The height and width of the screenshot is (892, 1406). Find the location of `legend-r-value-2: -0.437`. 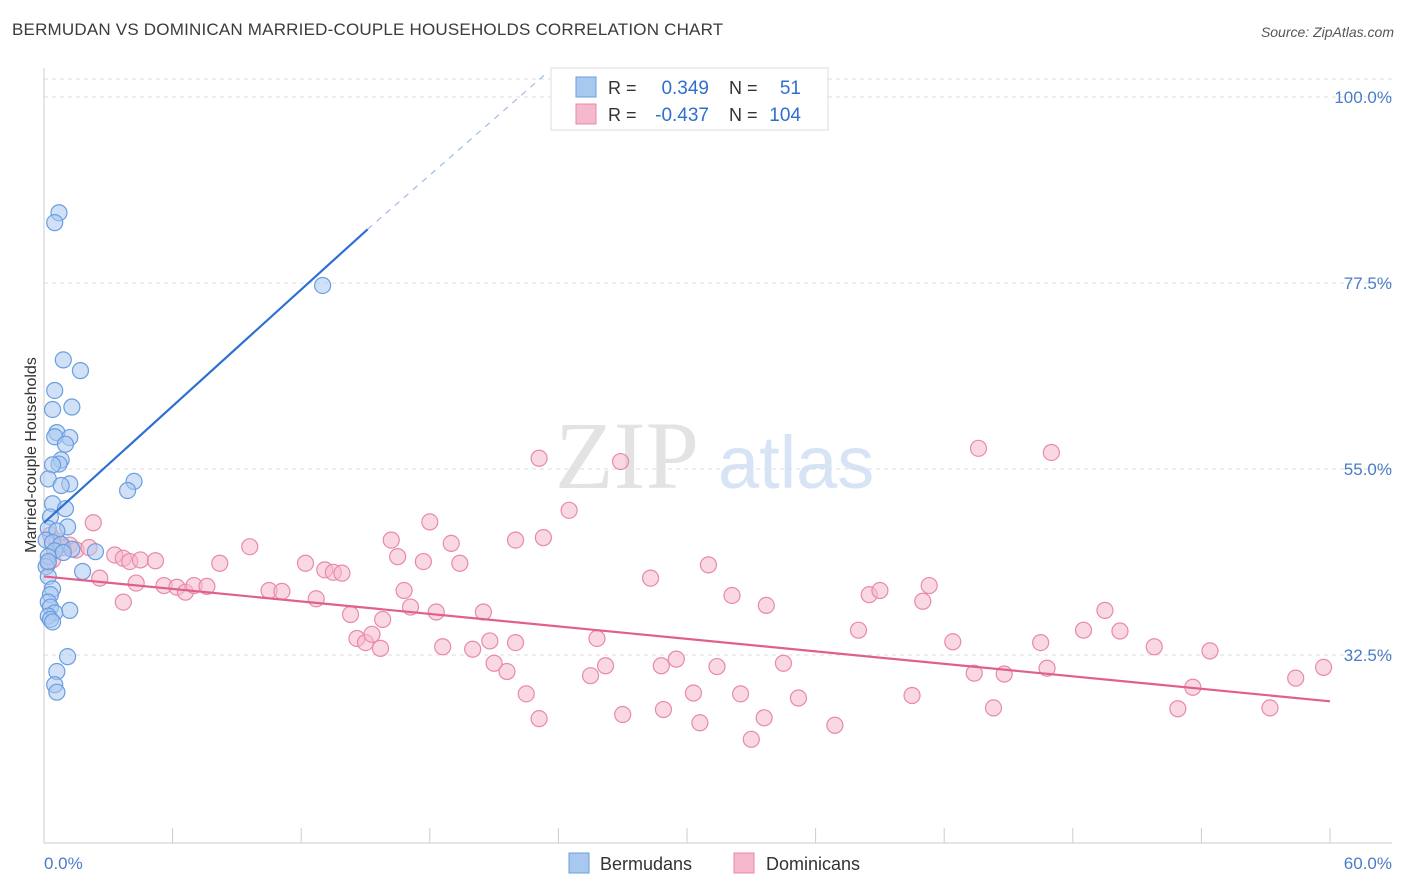

legend-r-value-2: -0.437 is located at coordinates (682, 115).